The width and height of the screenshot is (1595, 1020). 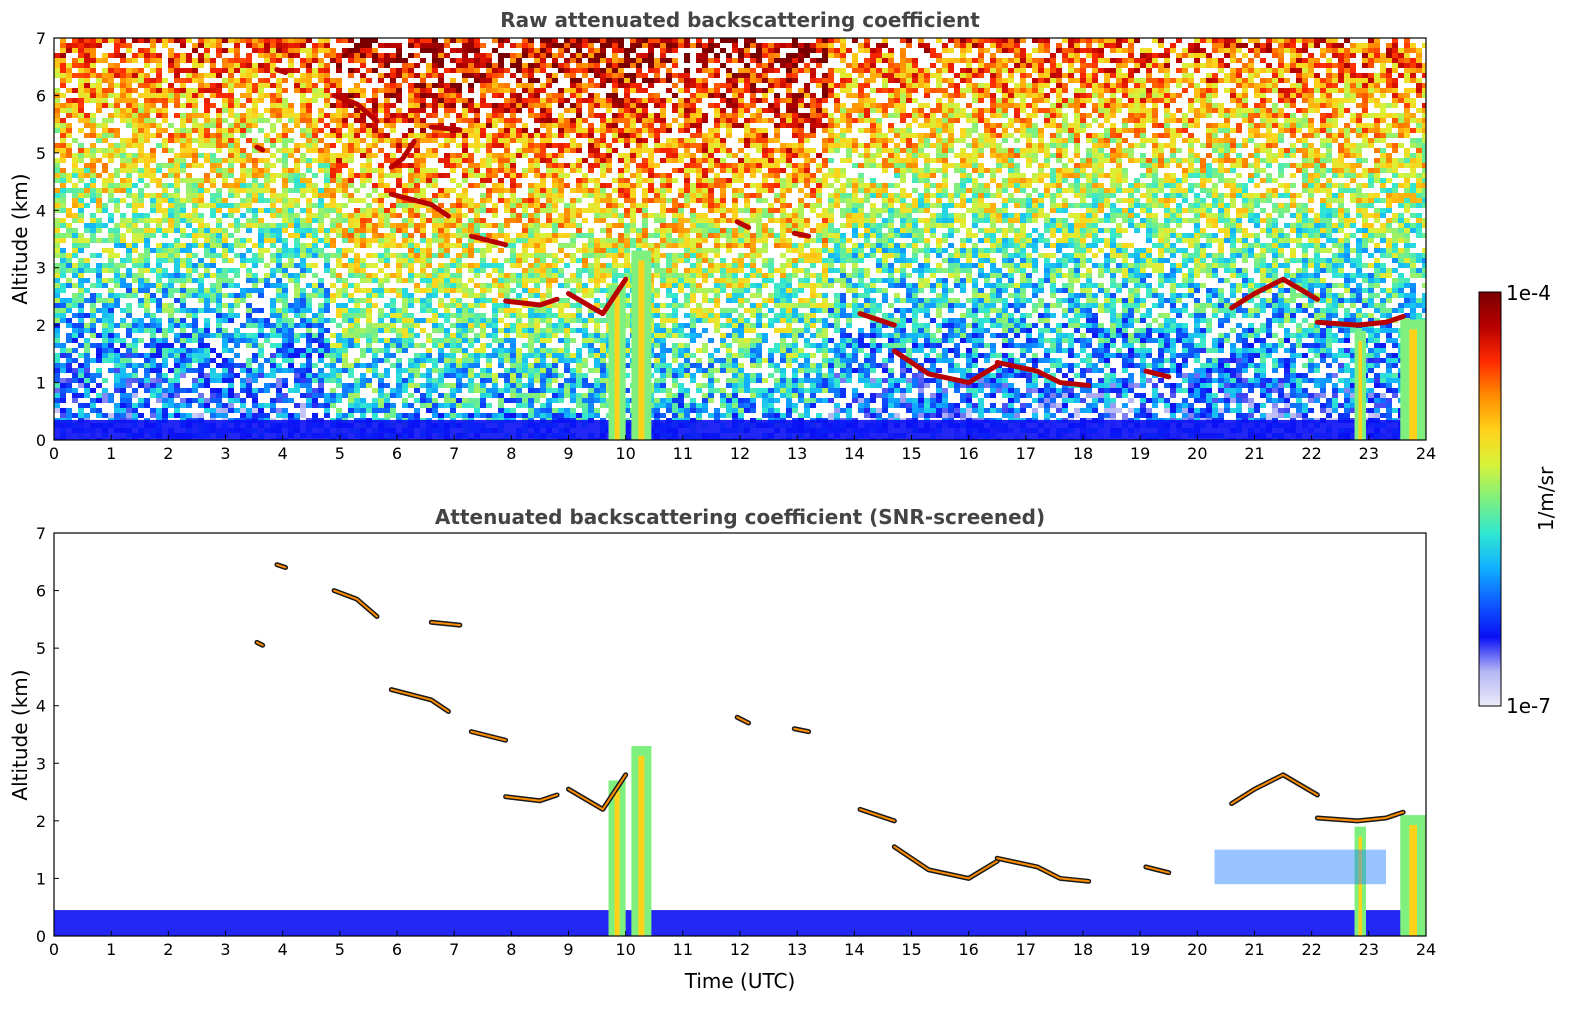 What do you see at coordinates (47, 735) in the screenshot?
I see `panel2-y-axis: 0 1 2 3 4 5 6 7` at bounding box center [47, 735].